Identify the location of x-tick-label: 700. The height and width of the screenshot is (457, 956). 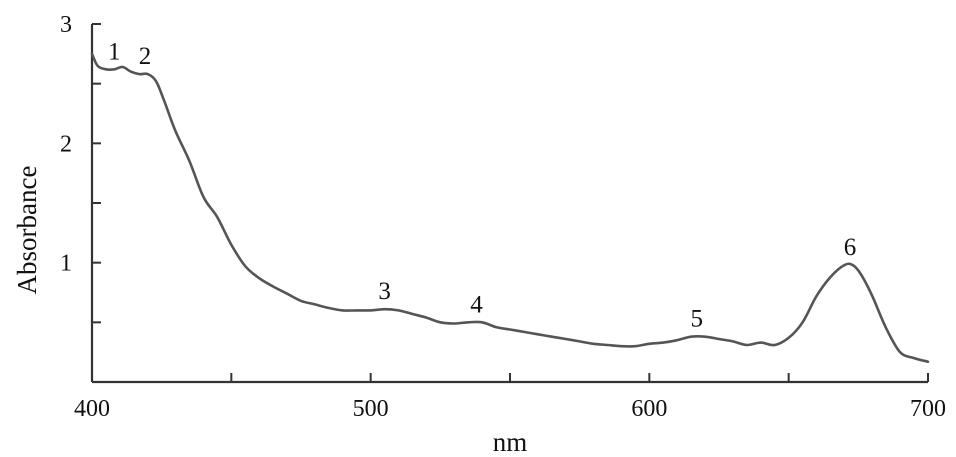
(928, 409).